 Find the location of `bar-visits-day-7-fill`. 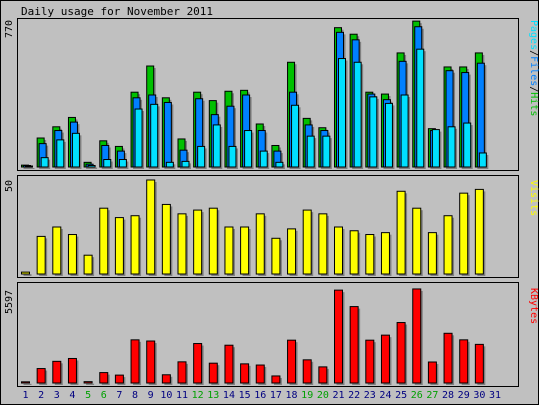

bar-visits-day-7-fill is located at coordinates (119, 246).